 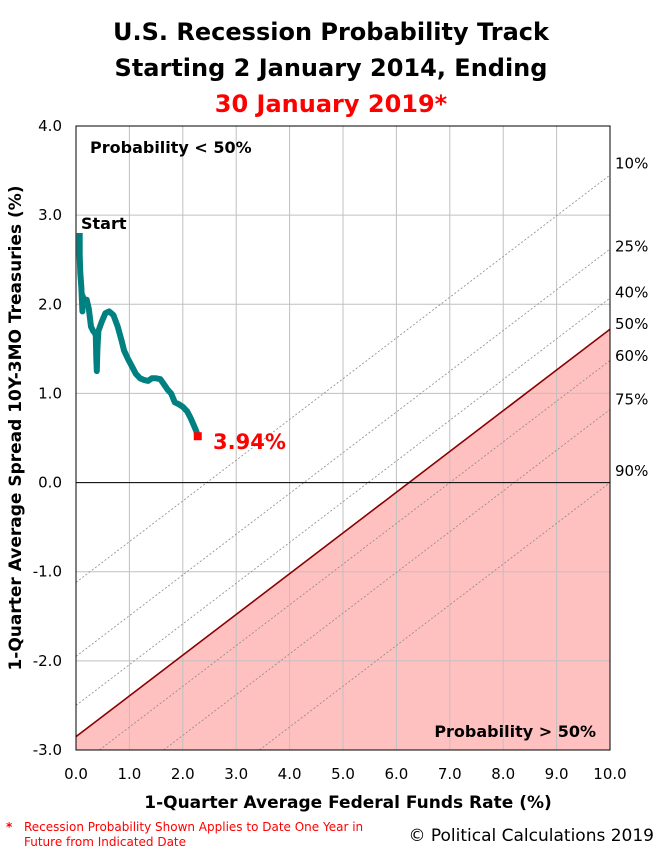 I want to click on x-tick-label: 3.0, so click(x=236, y=774).